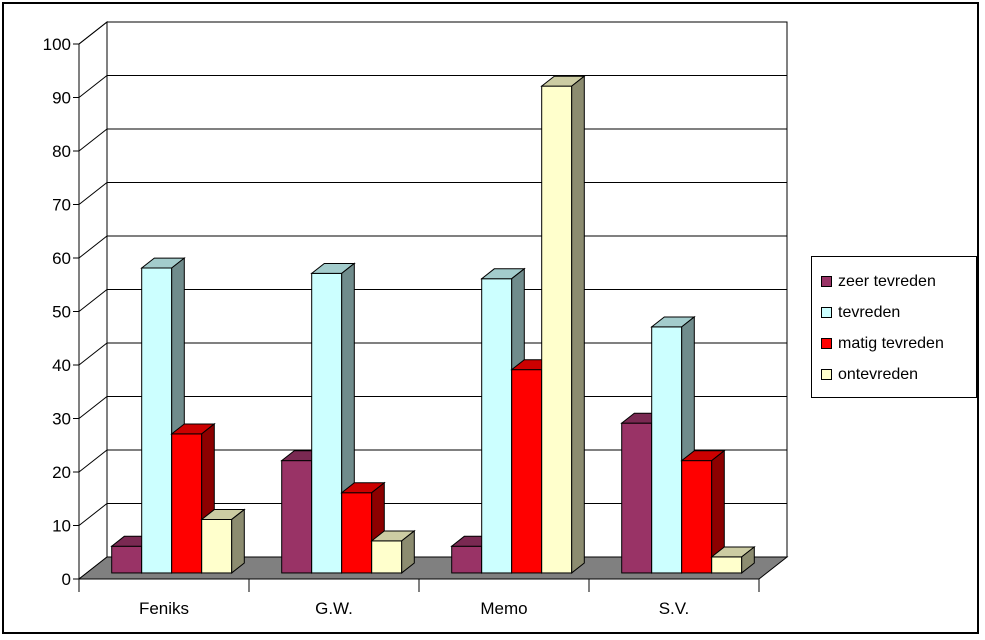 This screenshot has height=640, width=985. I want to click on x-tick-label: S.V., so click(674, 608).